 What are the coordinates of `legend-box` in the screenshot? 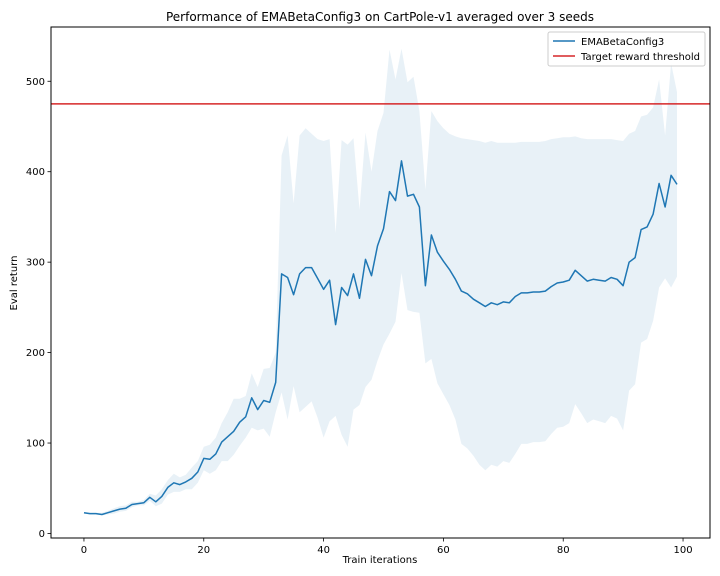 It's located at (626, 49).